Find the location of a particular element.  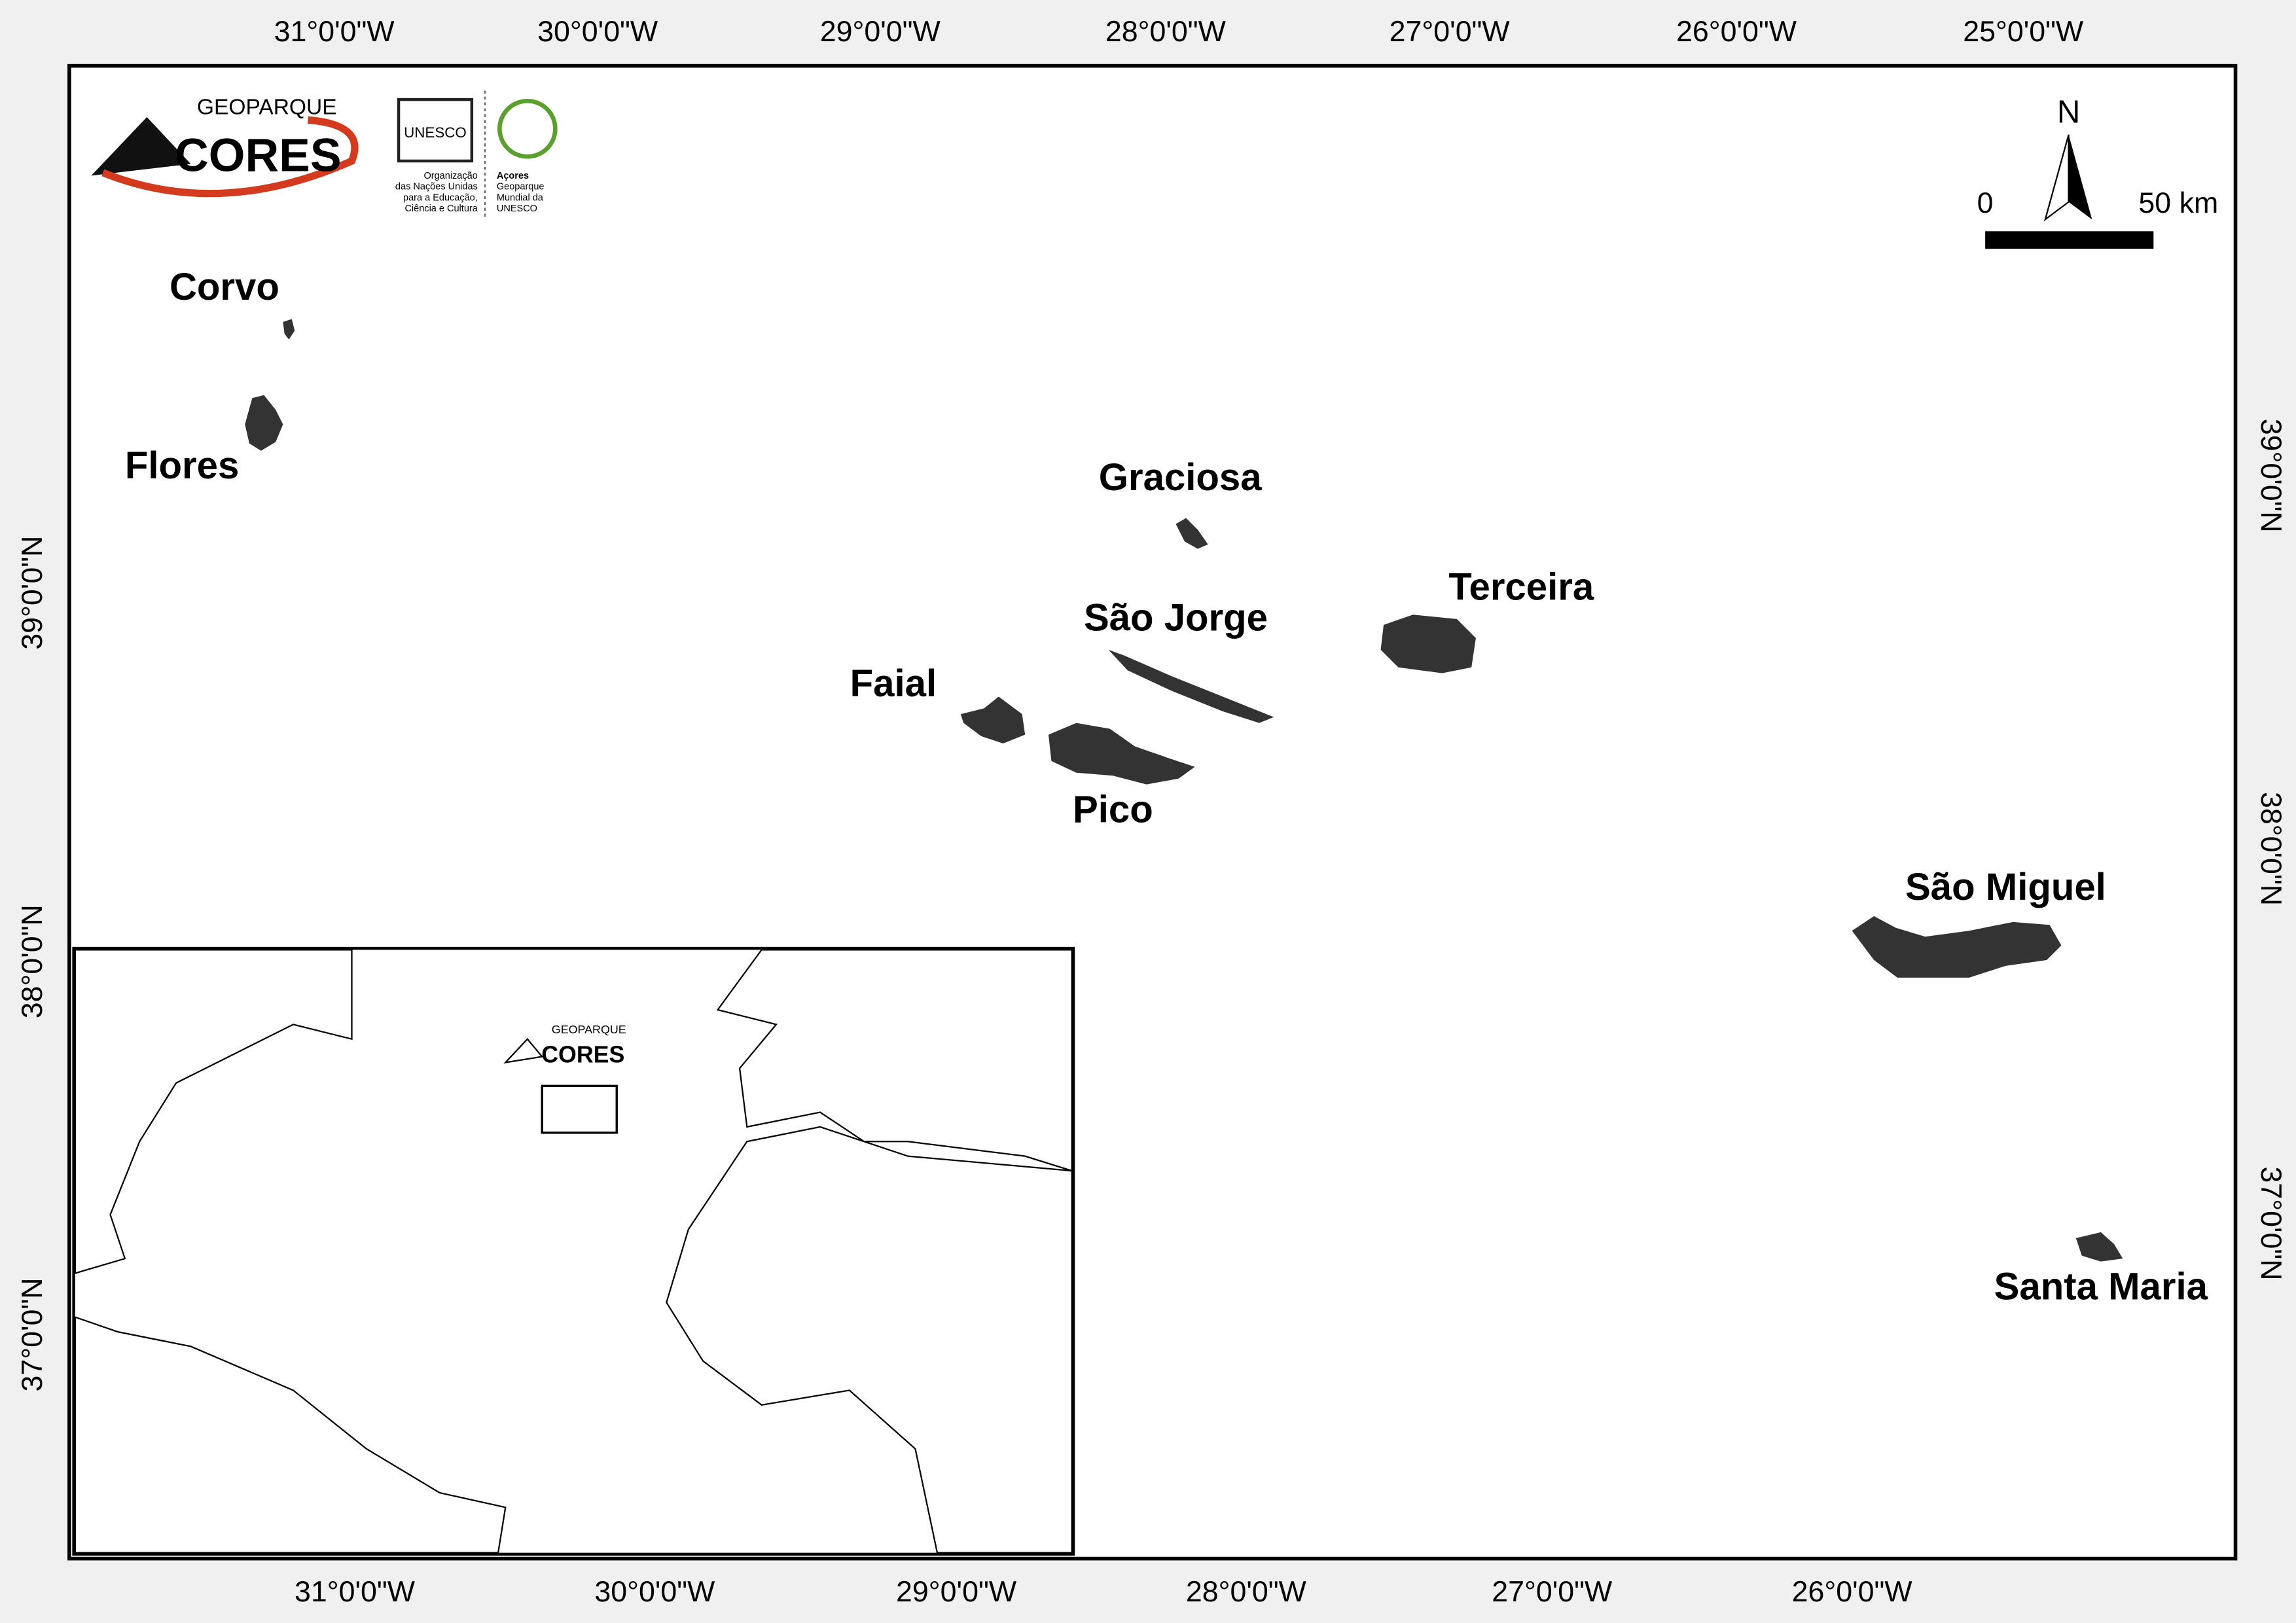

geopark-circle is located at coordinates (527, 128).